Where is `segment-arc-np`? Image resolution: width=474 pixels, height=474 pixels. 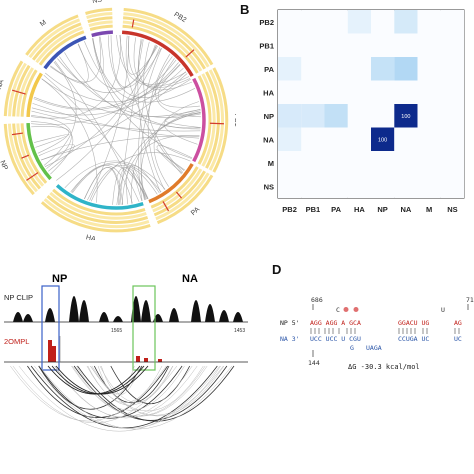 segment-arc-np is located at coordinates (39, 152).